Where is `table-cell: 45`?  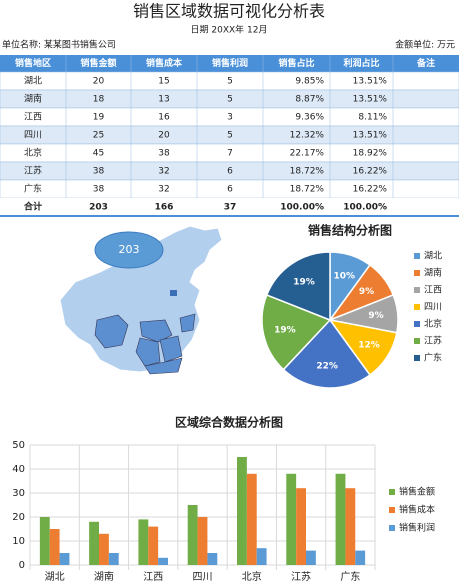
table-cell: 45 is located at coordinates (98, 154).